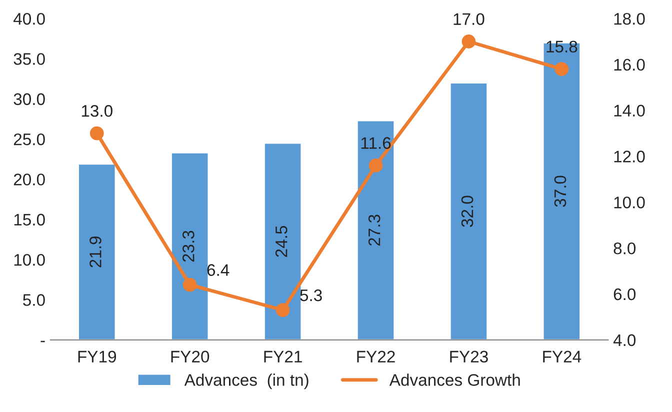 The width and height of the screenshot is (672, 412). Describe the element at coordinates (625, 248) in the screenshot. I see `y2-tick-label: 8.0` at that location.